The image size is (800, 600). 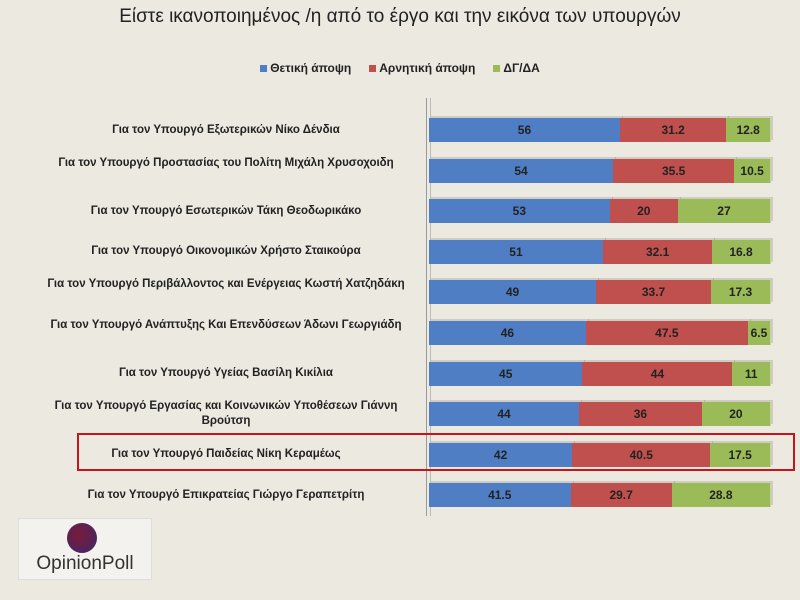 I want to click on opinionpoll-logo: OpinionPoll, so click(x=85, y=549).